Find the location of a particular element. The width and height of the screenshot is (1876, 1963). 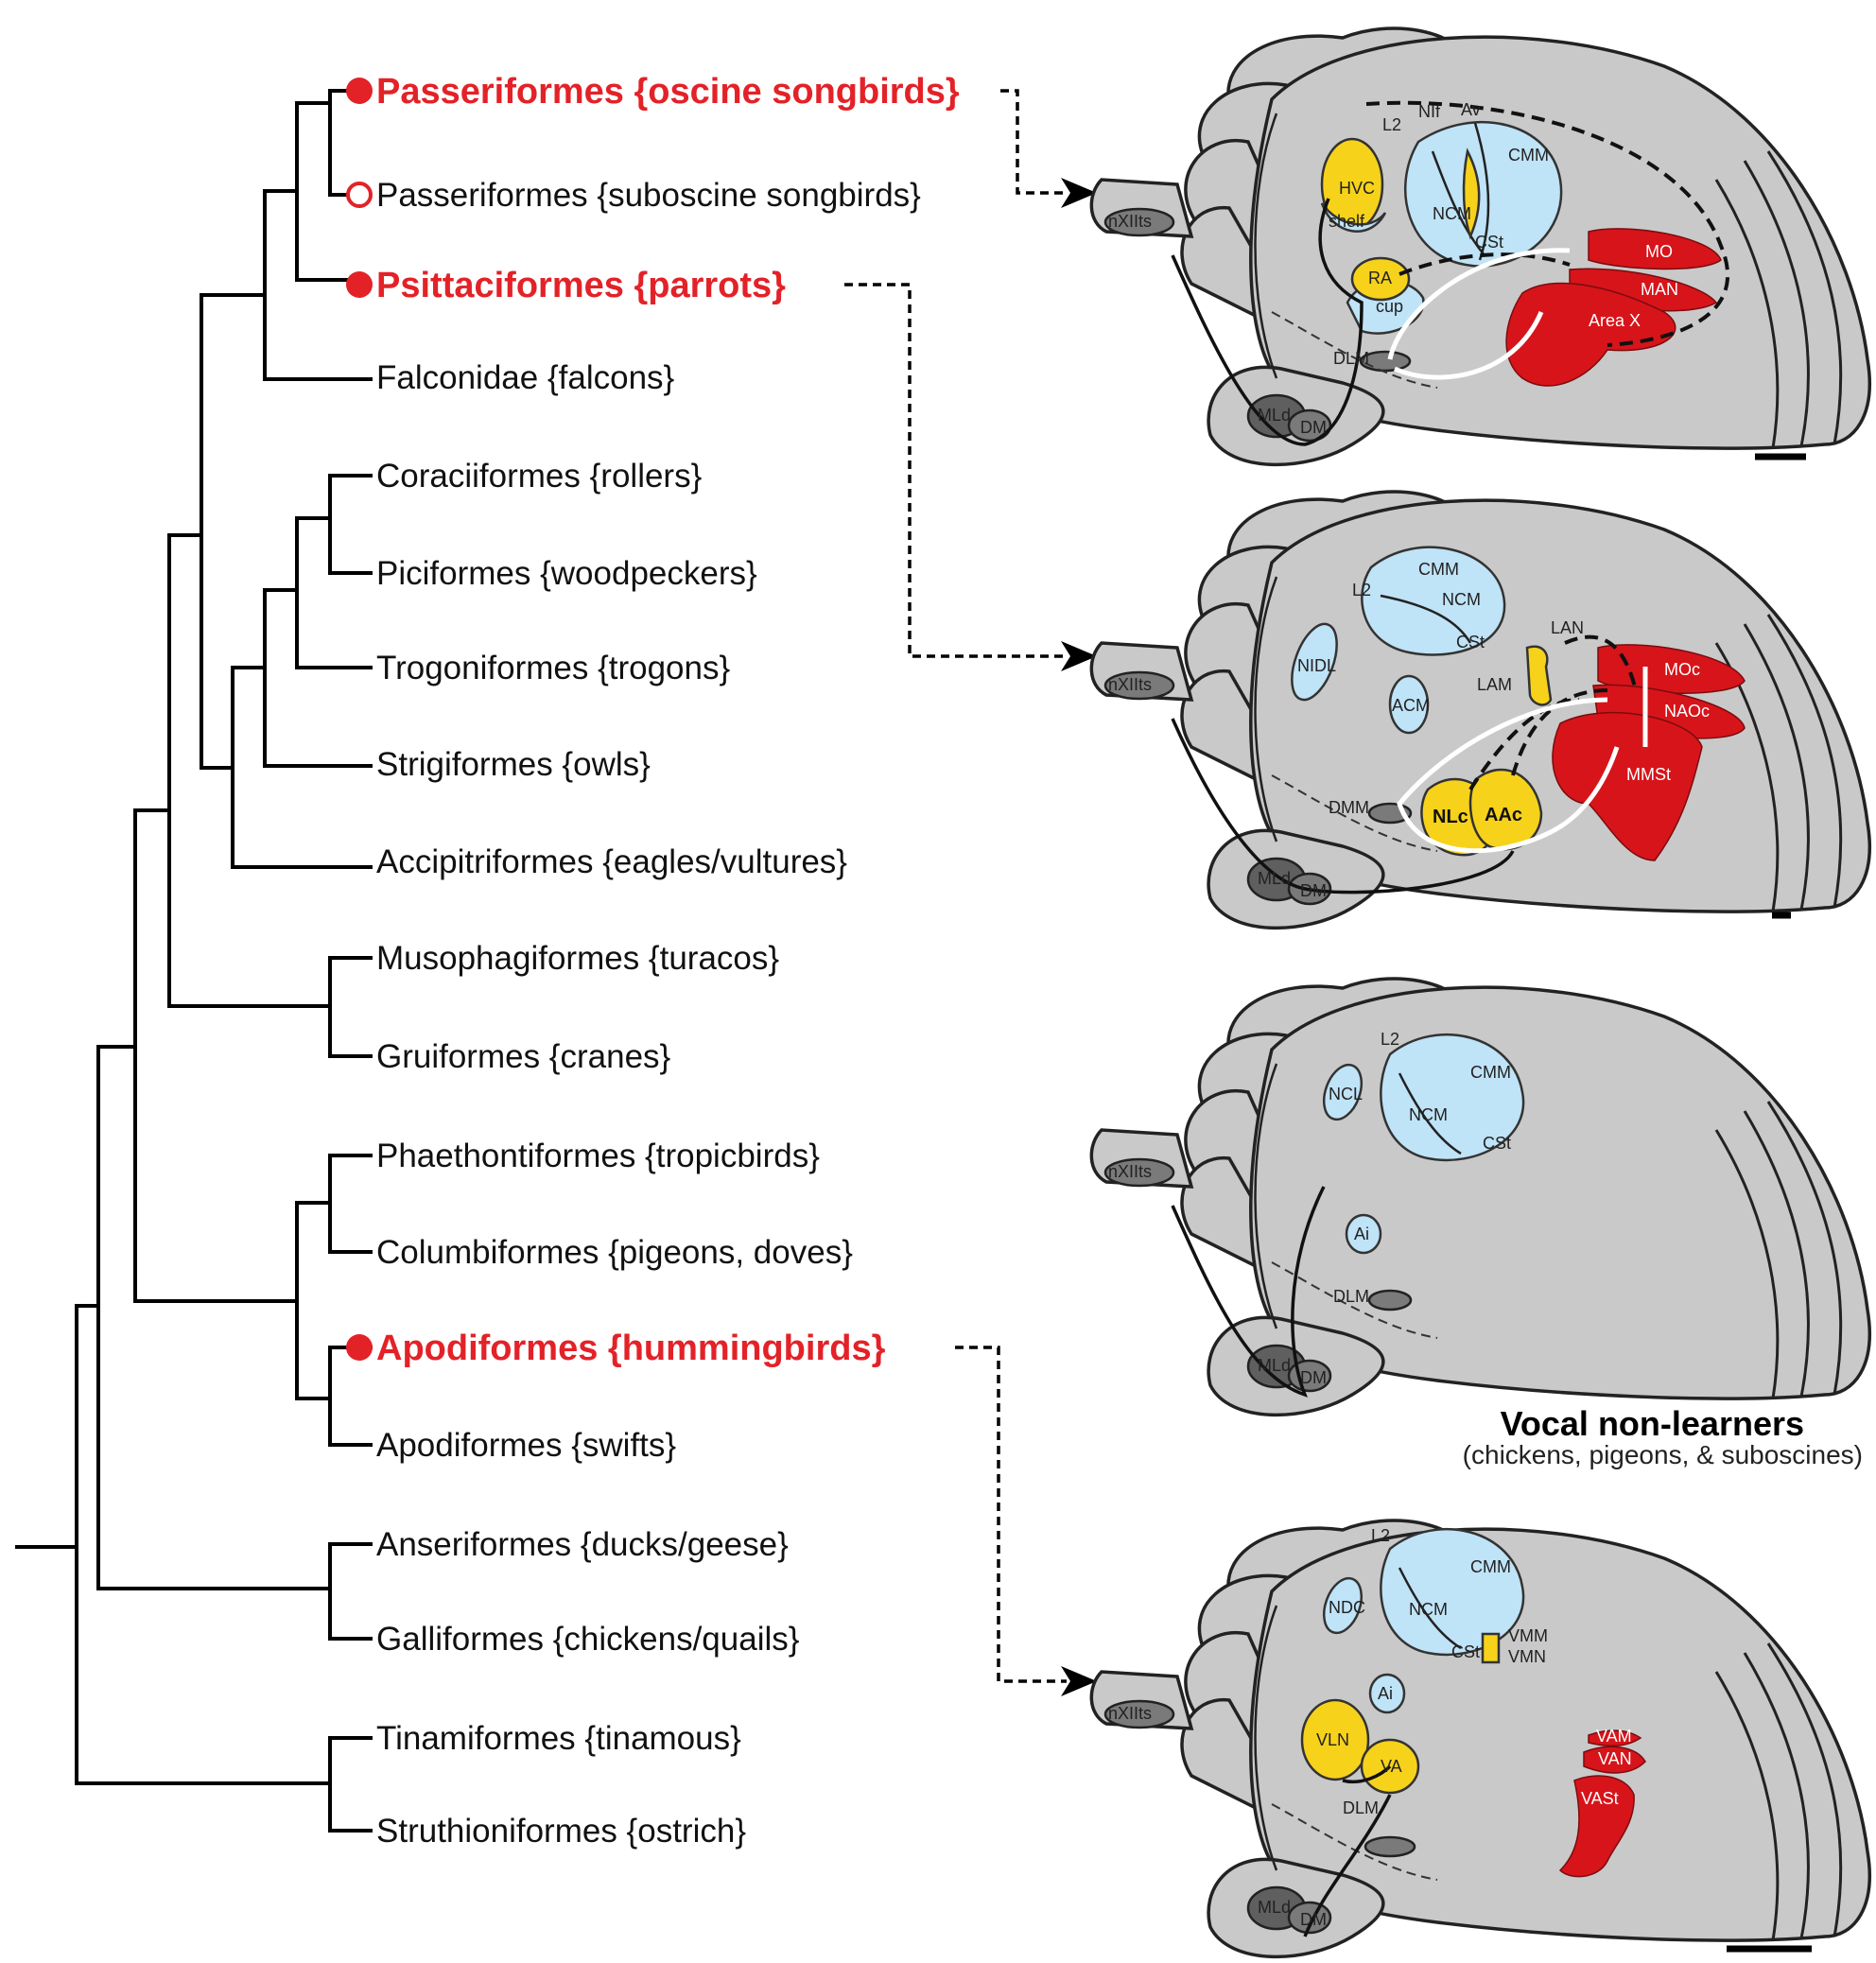

hvc-shelf is located at coordinates (1353, 217).